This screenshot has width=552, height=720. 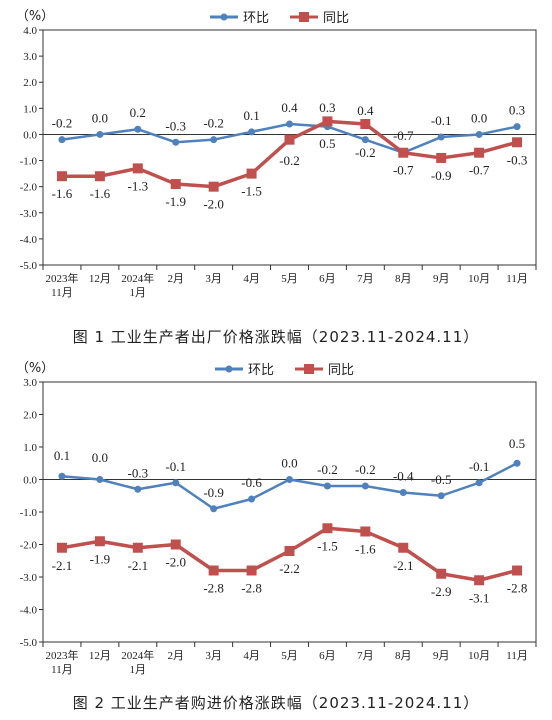 What do you see at coordinates (175, 656) in the screenshot?
I see `chart2-x-tick-label: 2月` at bounding box center [175, 656].